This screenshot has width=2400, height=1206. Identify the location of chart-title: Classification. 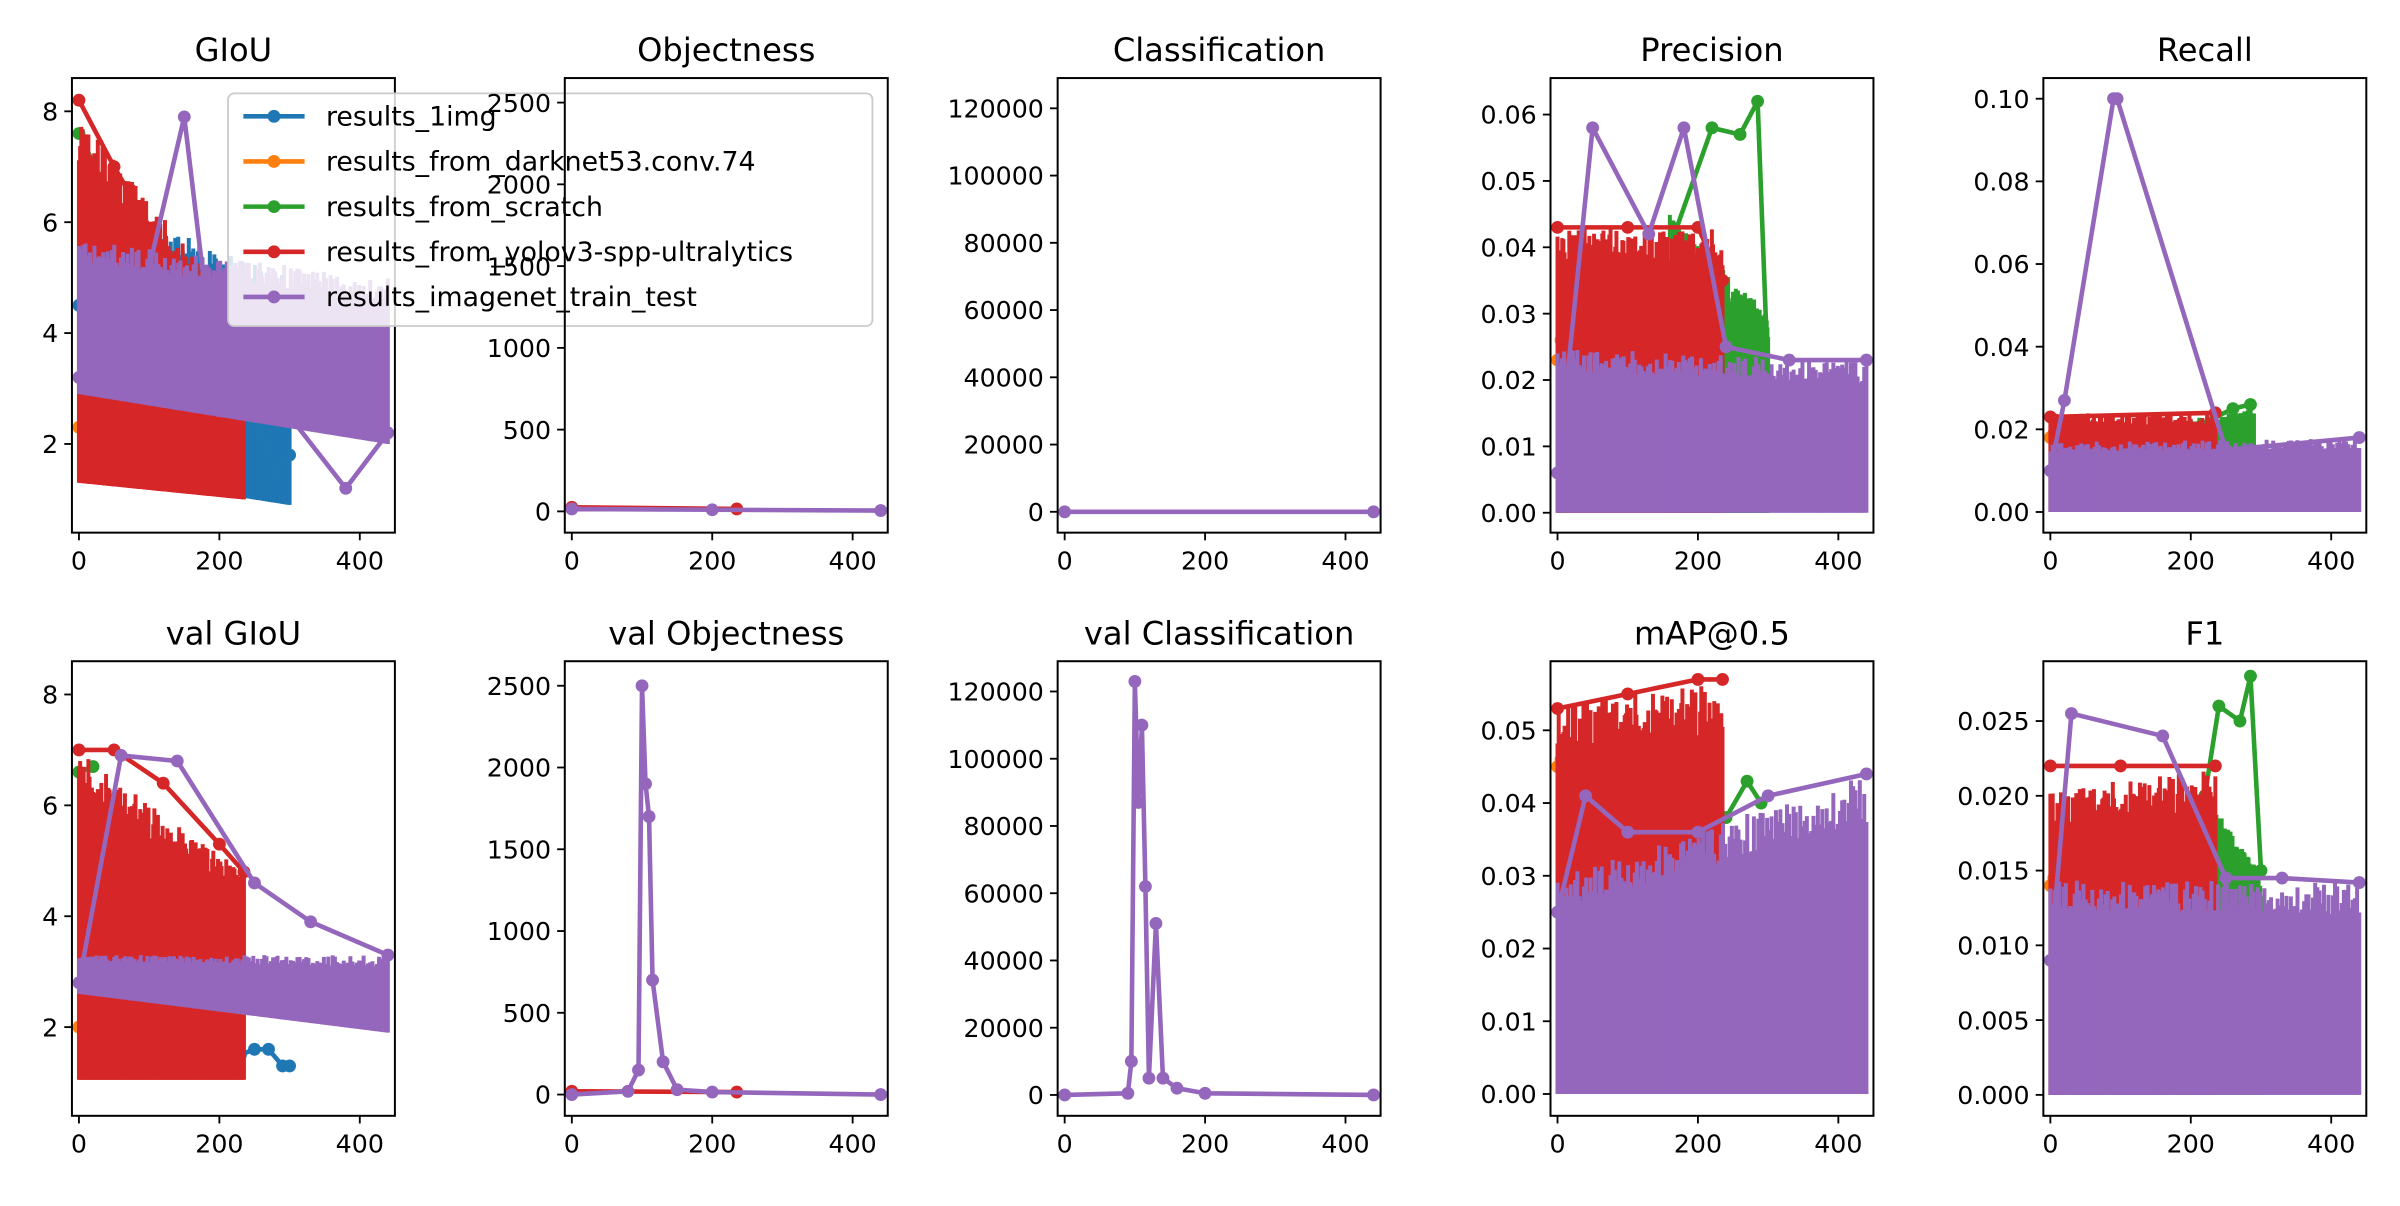
(1219, 50).